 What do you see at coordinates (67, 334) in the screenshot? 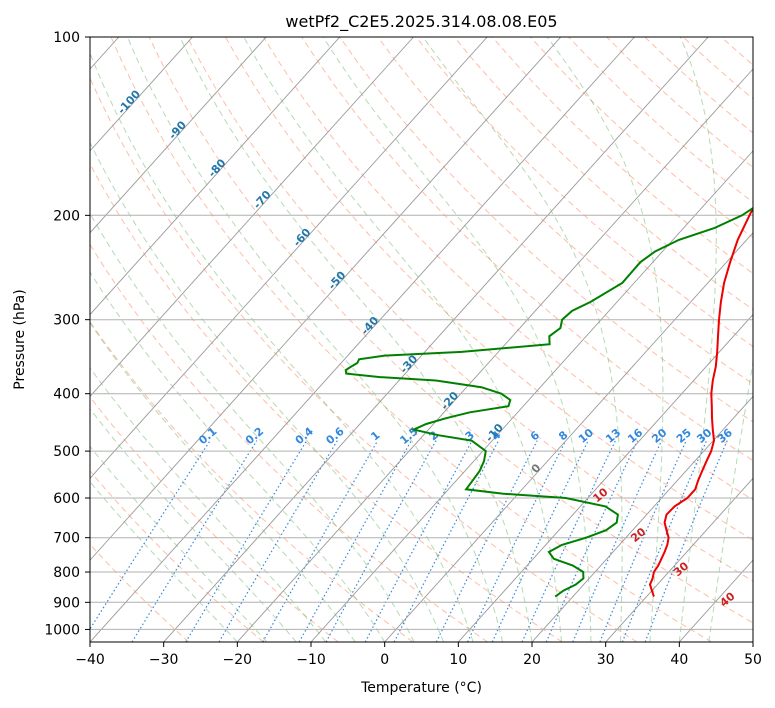
I see `y-axis-ticks: 100 200 300 400 500 600 700 800 900 1000` at bounding box center [67, 334].